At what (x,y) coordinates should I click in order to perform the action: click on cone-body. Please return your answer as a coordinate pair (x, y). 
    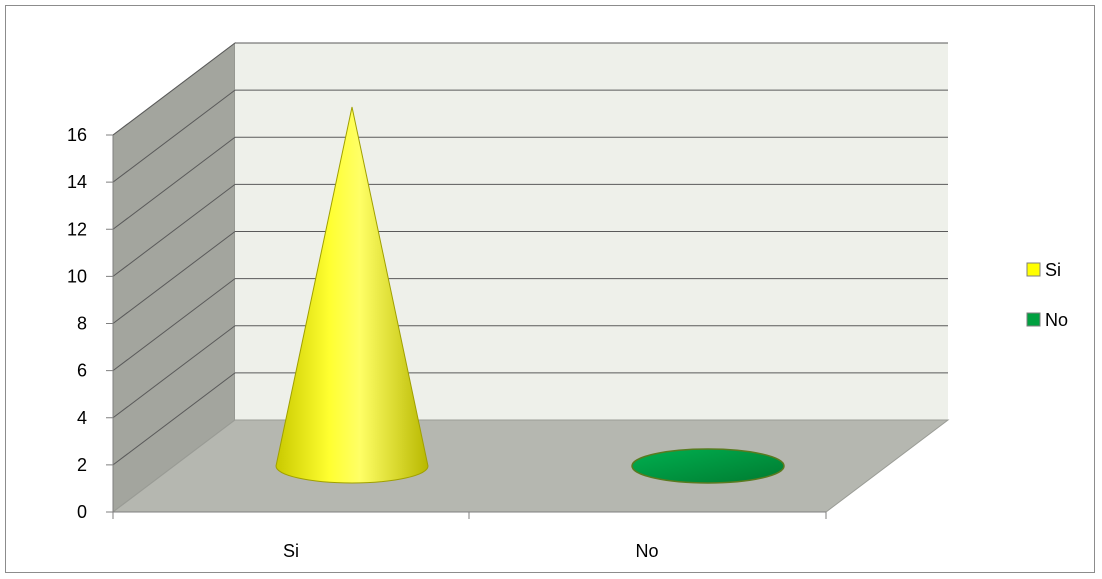
    Looking at the image, I should click on (352, 295).